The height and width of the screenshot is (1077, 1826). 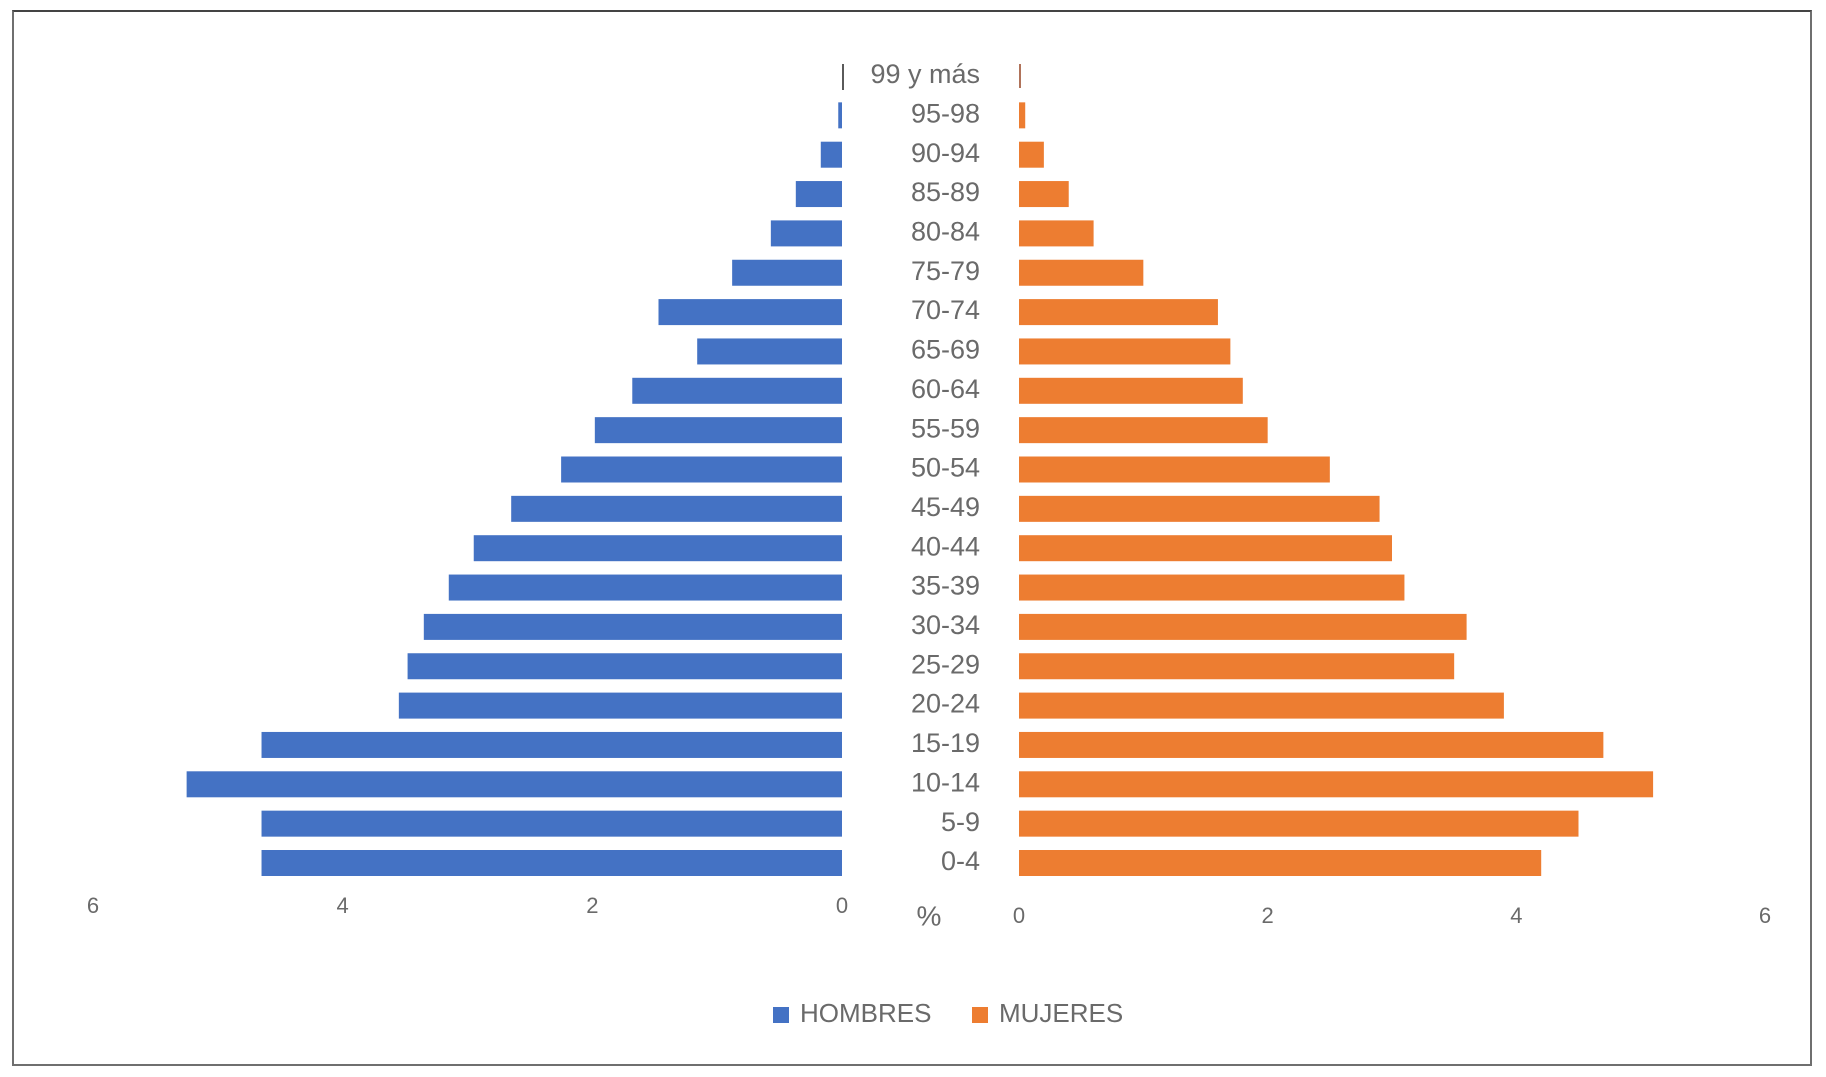 What do you see at coordinates (945, 546) in the screenshot?
I see `age-label: 40-44` at bounding box center [945, 546].